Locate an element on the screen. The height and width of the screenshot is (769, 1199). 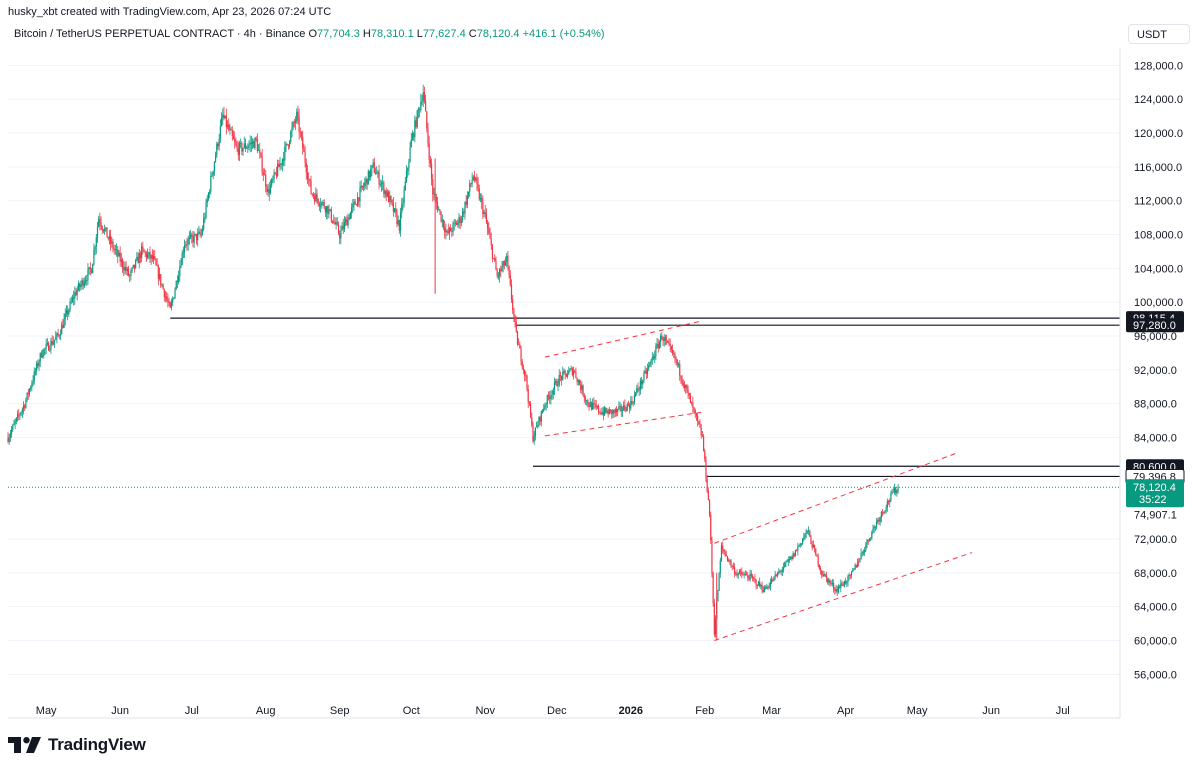
high-value: 78,310.1 is located at coordinates (392, 34).